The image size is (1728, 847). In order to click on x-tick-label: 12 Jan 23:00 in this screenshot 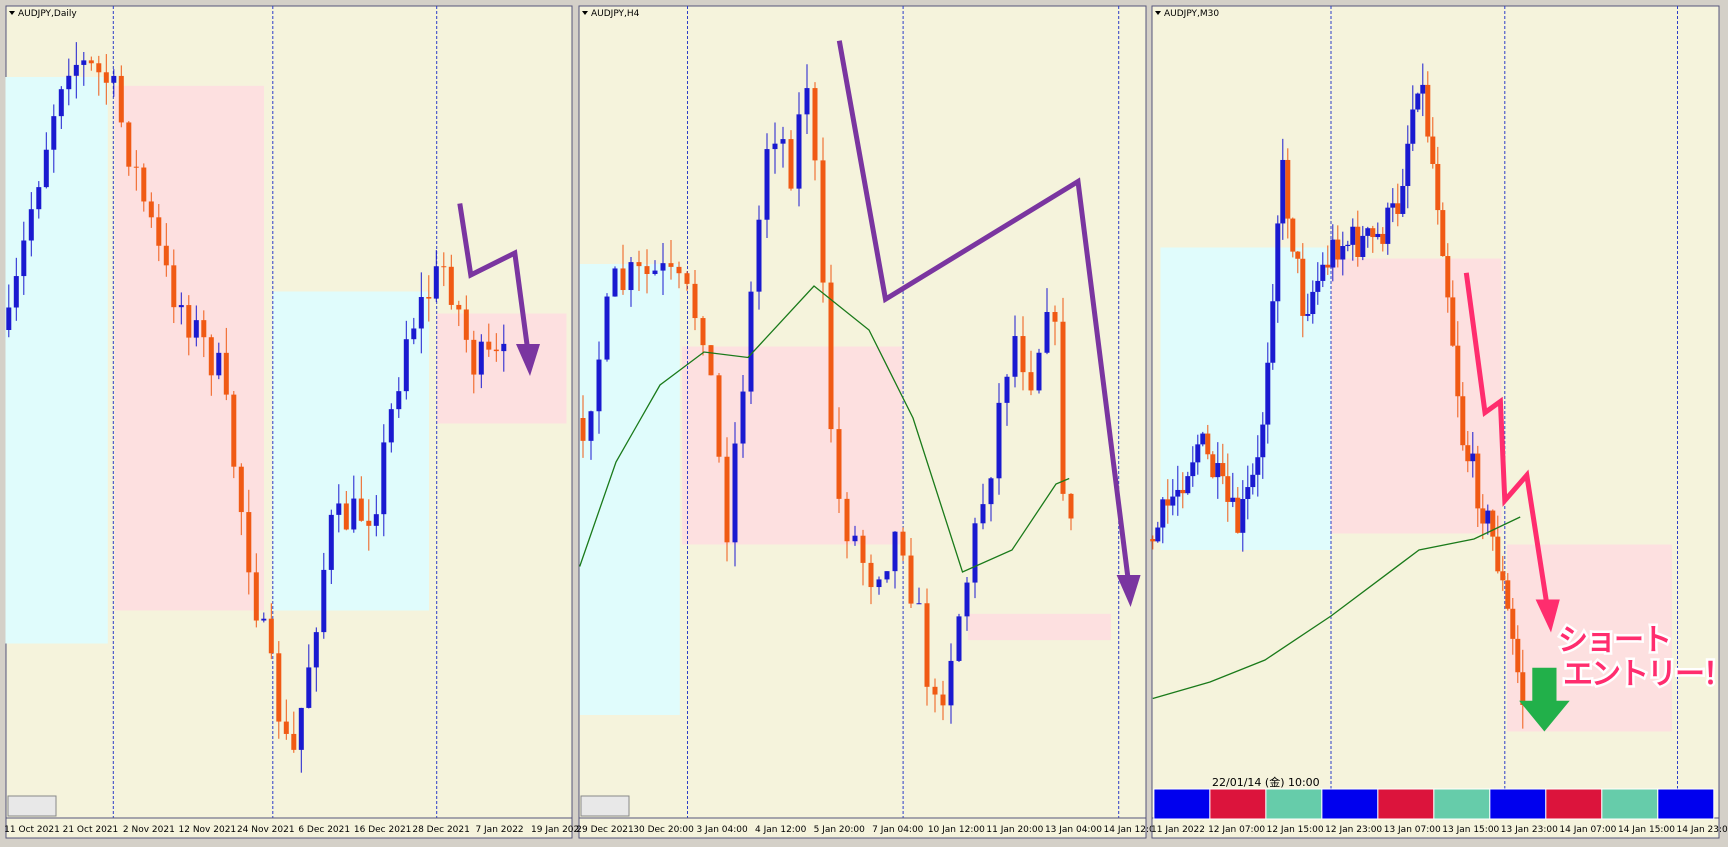, I will do `click(1353, 830)`.